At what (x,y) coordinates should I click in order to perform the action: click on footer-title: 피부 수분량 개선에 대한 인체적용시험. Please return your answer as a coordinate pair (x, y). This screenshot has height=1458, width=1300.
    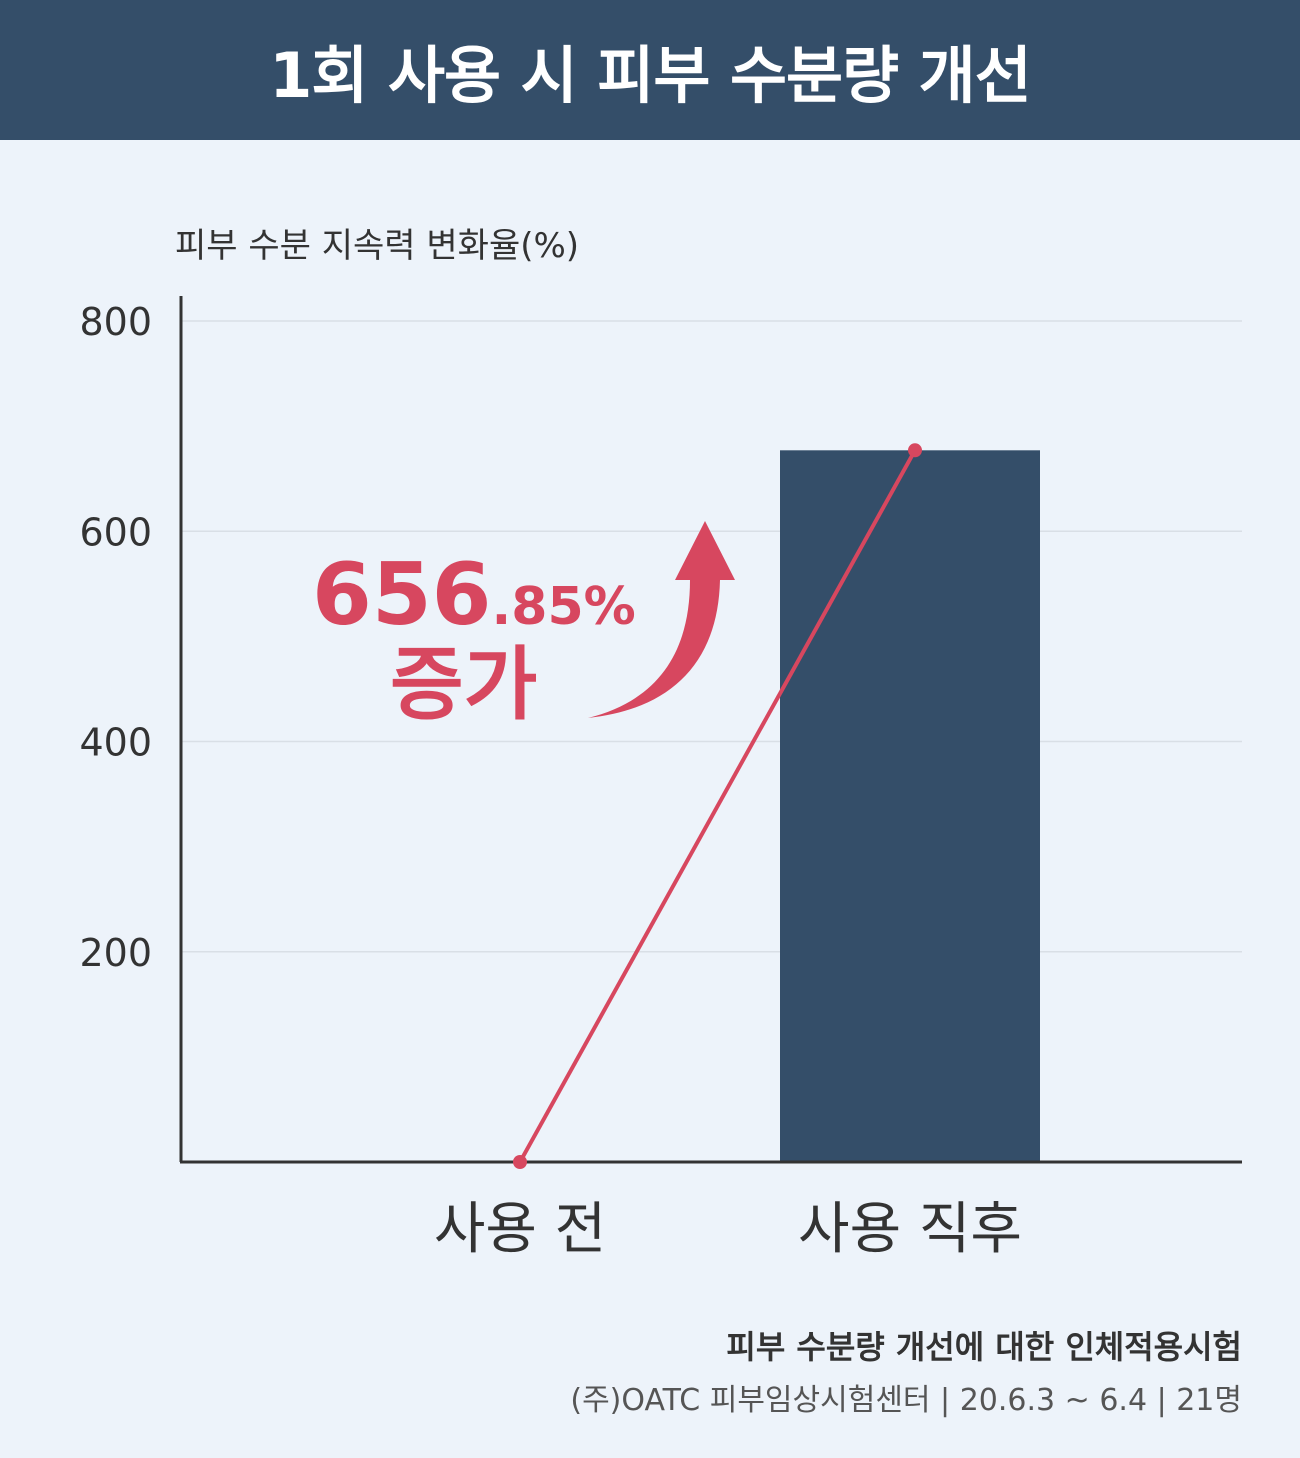
    Looking at the image, I should click on (984, 1347).